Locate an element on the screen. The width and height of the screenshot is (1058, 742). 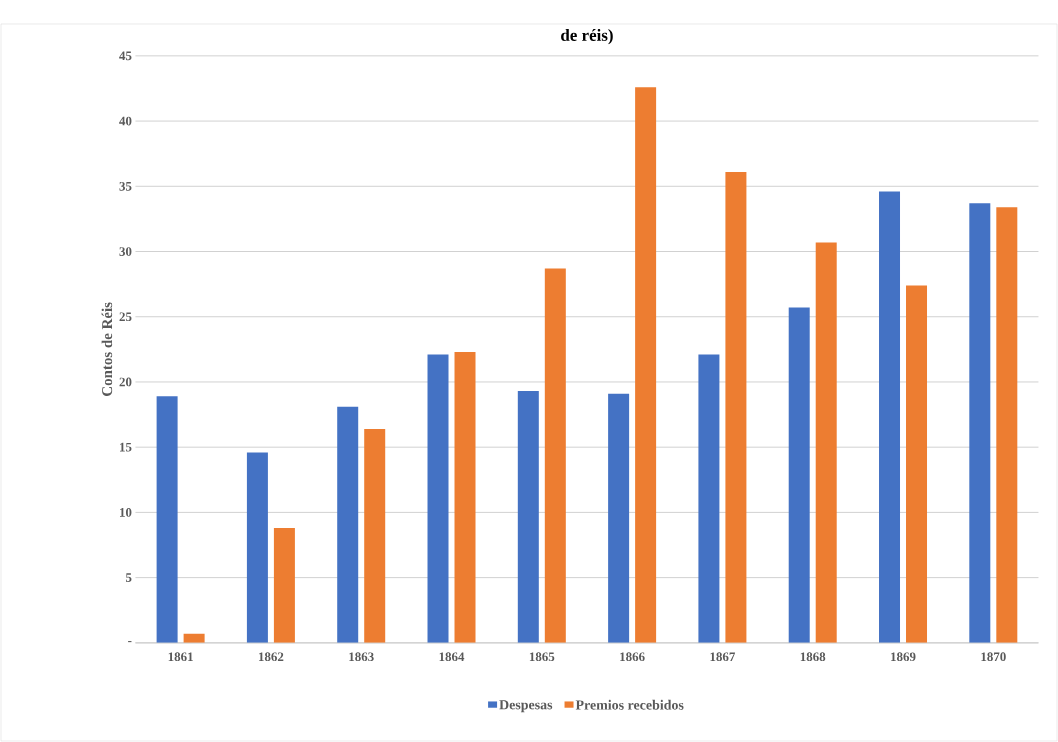
y-tick-label: 15 is located at coordinates (126, 447).